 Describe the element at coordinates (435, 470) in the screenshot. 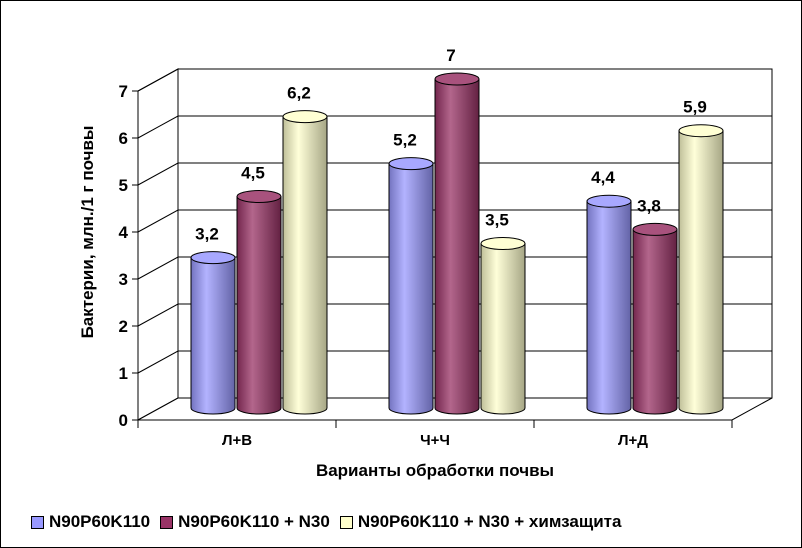

I see `x-axis-title: Варианты обработки почвы` at that location.